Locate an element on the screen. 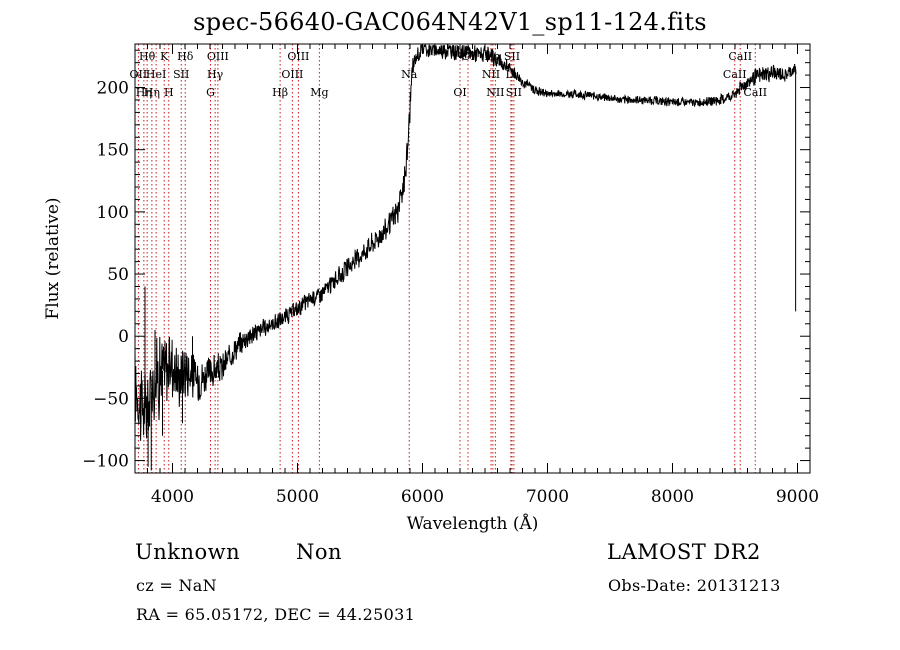 The image size is (900, 650). y-tick-label: 50 is located at coordinates (118, 275).